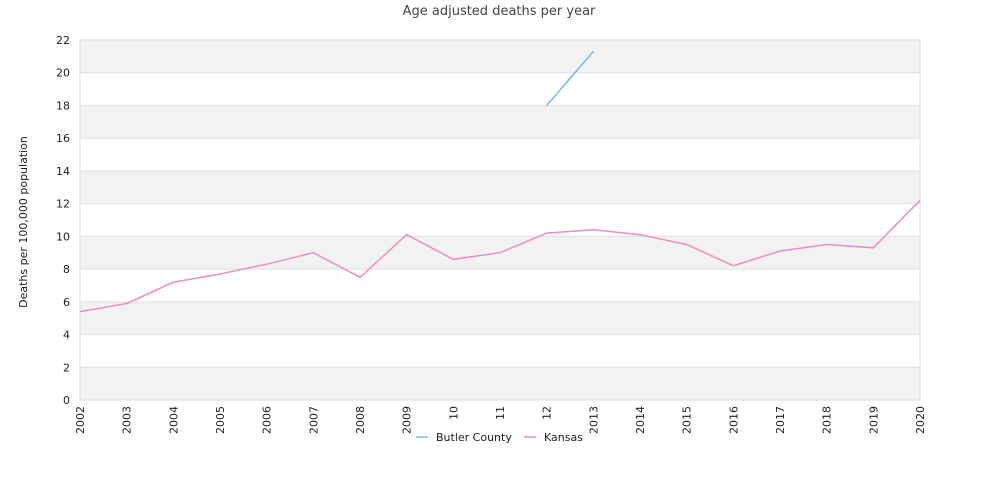  I want to click on y-tick-label: 2, so click(66, 367).